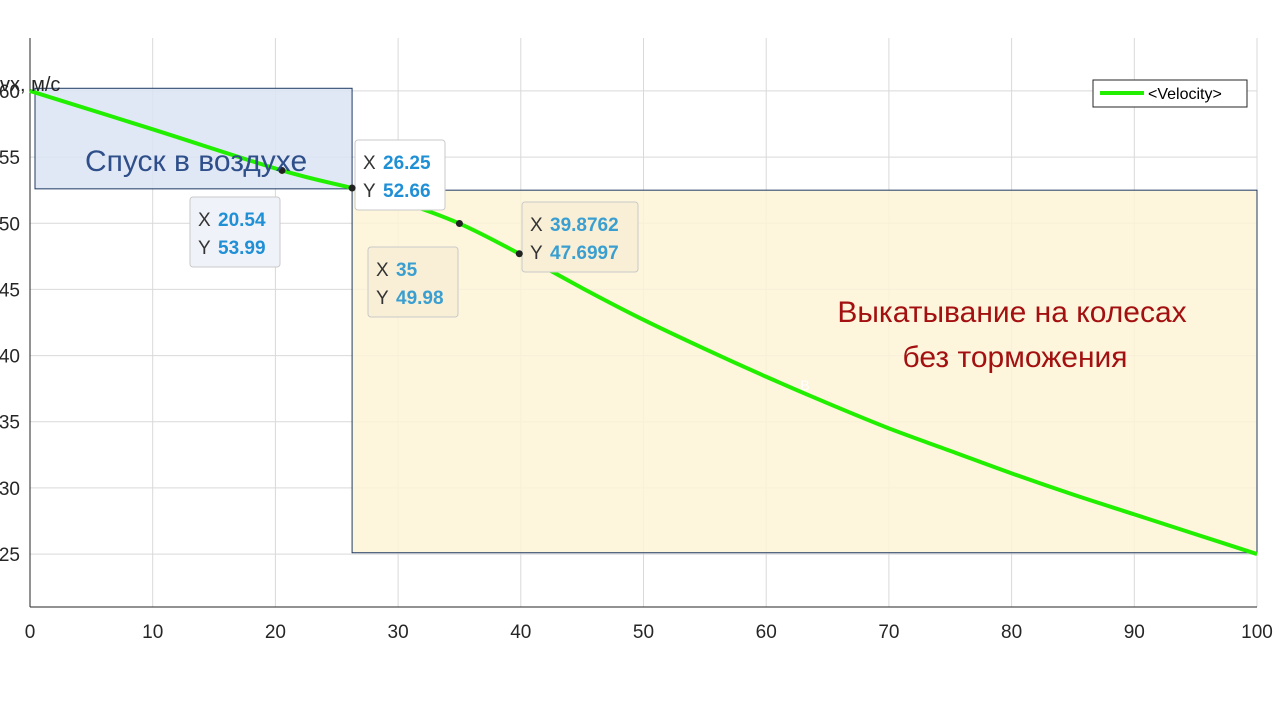  Describe the element at coordinates (584, 253) in the screenshot. I see `datatip-y-value: 47.6997` at that location.